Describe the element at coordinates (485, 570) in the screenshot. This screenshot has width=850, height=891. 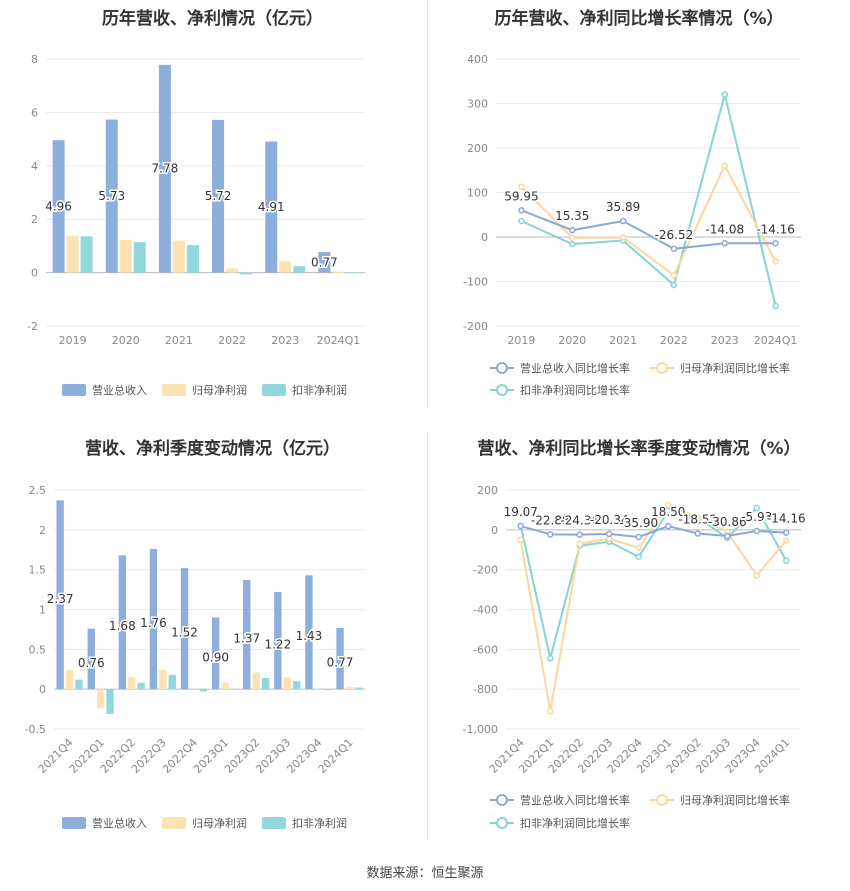
I see `y-tick-label: -200` at that location.